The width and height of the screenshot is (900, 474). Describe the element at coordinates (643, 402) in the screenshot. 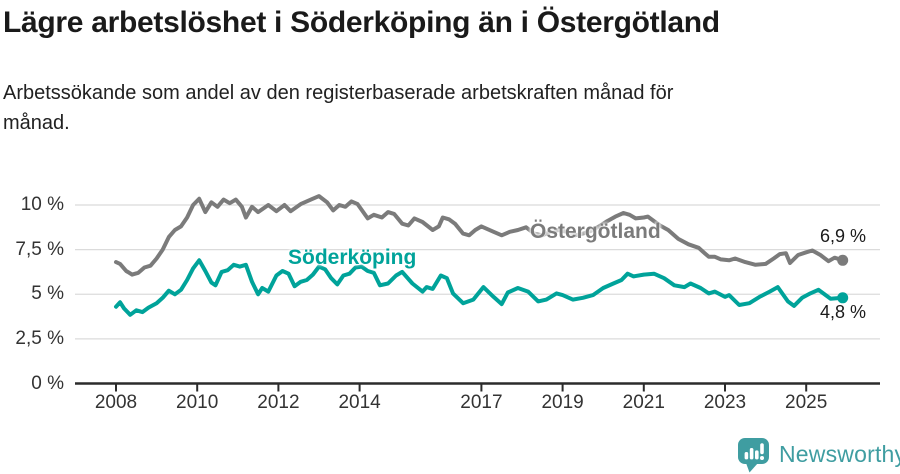

I see `x-axis-label: 2021` at that location.